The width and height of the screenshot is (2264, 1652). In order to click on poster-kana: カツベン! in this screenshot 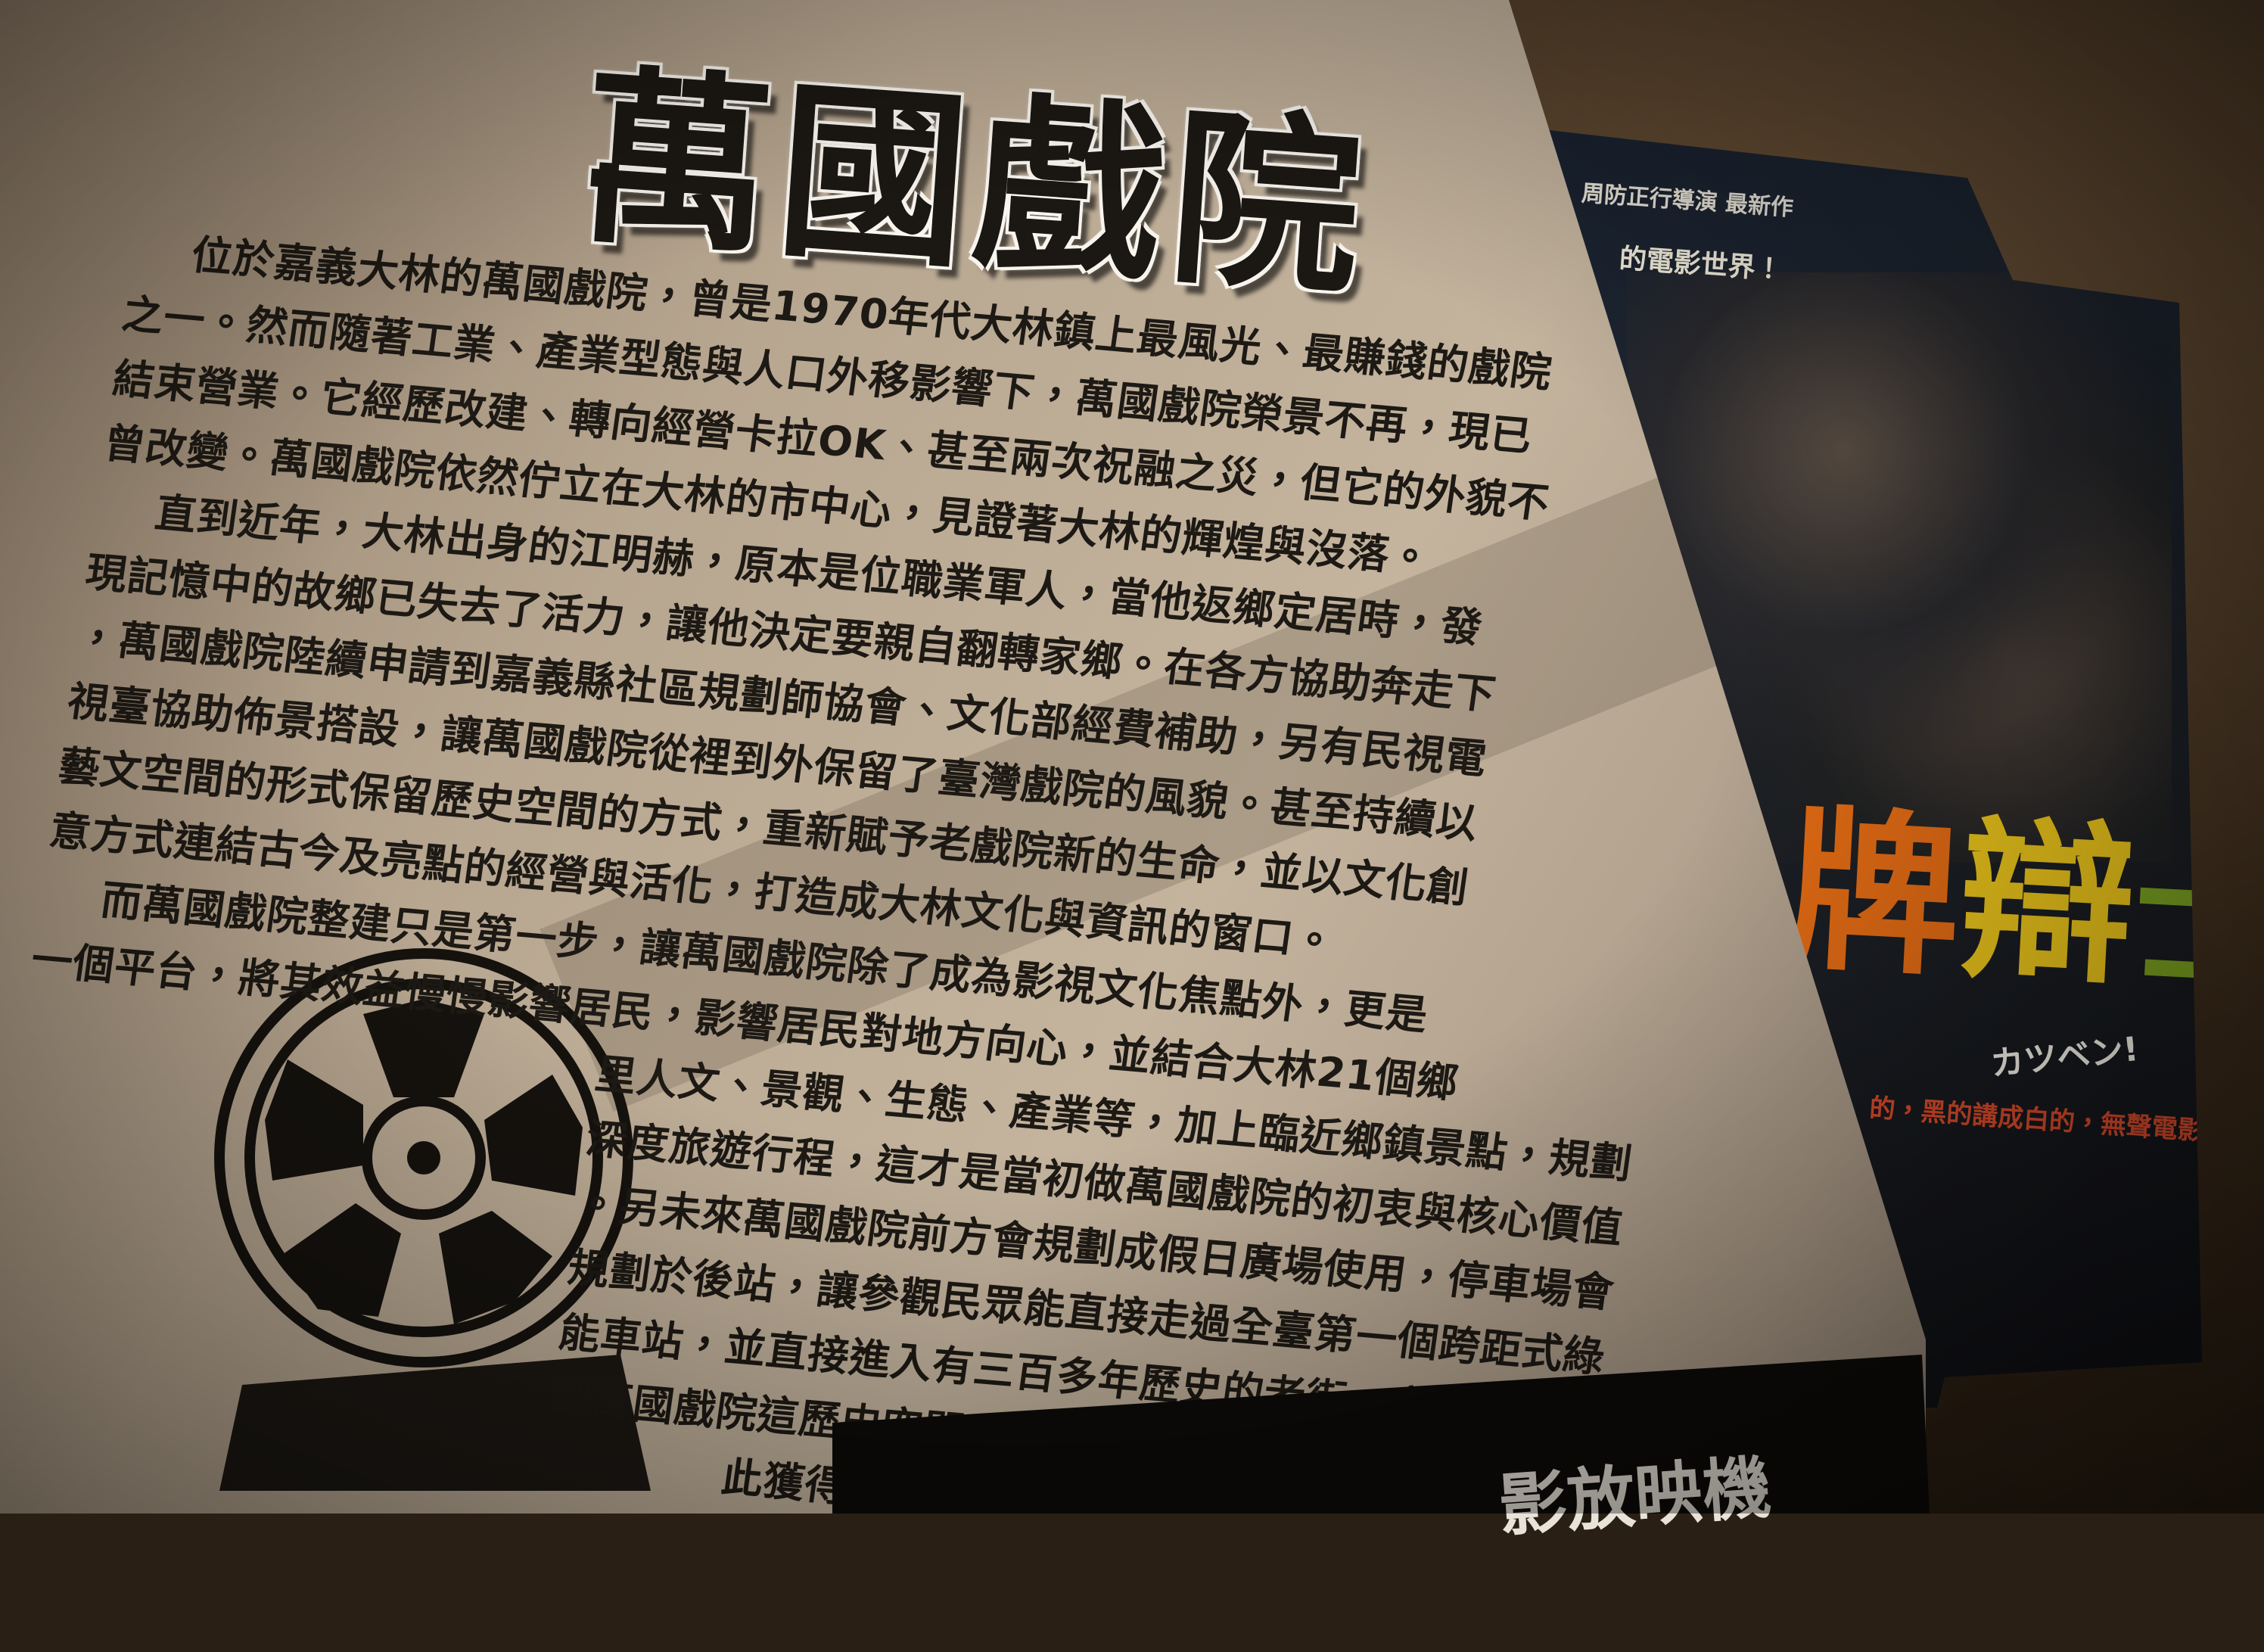, I will do `click(2065, 1056)`.